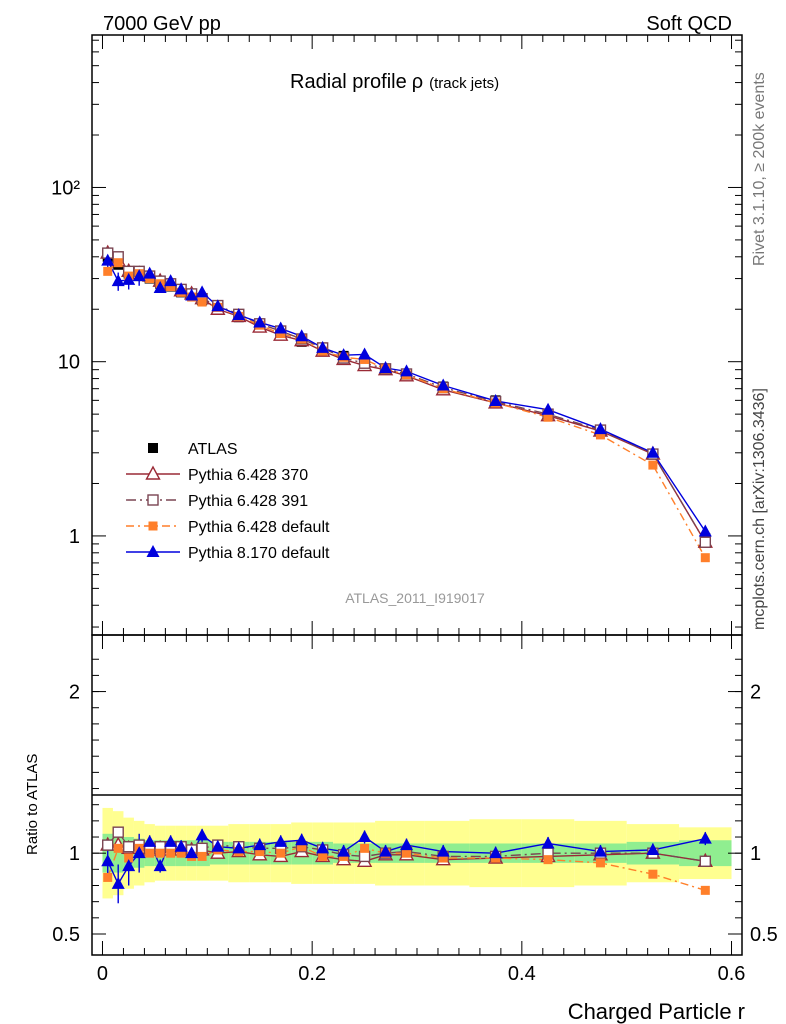 This screenshot has width=786, height=1024. Describe the element at coordinates (69, 363) in the screenshot. I see `y-tick-label: 10` at that location.